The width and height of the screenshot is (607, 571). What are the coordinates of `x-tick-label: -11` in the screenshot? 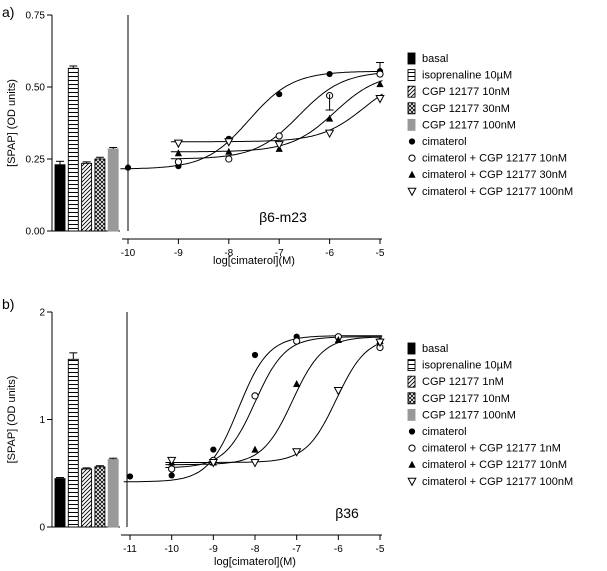 It's located at (130, 549).